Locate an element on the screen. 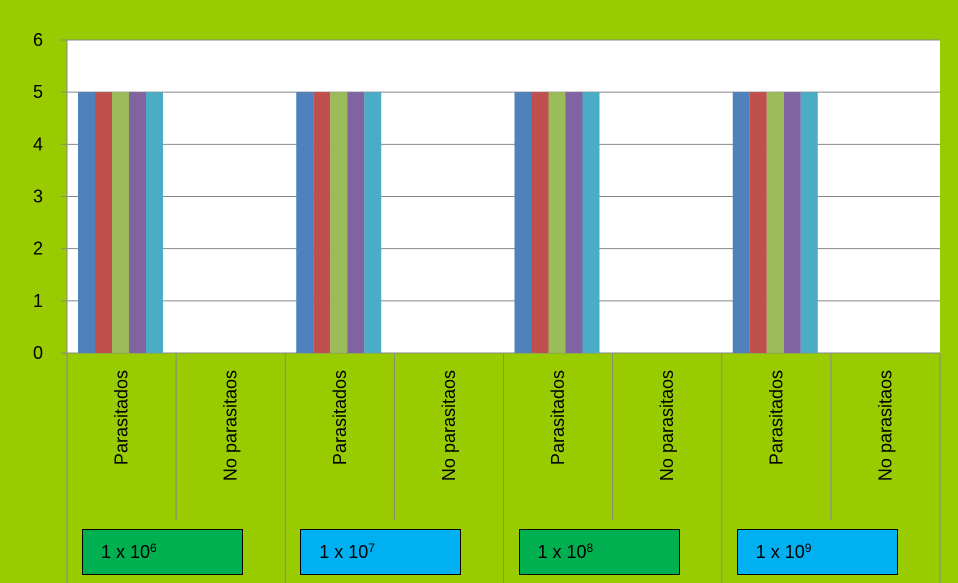  y-tick-label: 1 is located at coordinates (38, 301).